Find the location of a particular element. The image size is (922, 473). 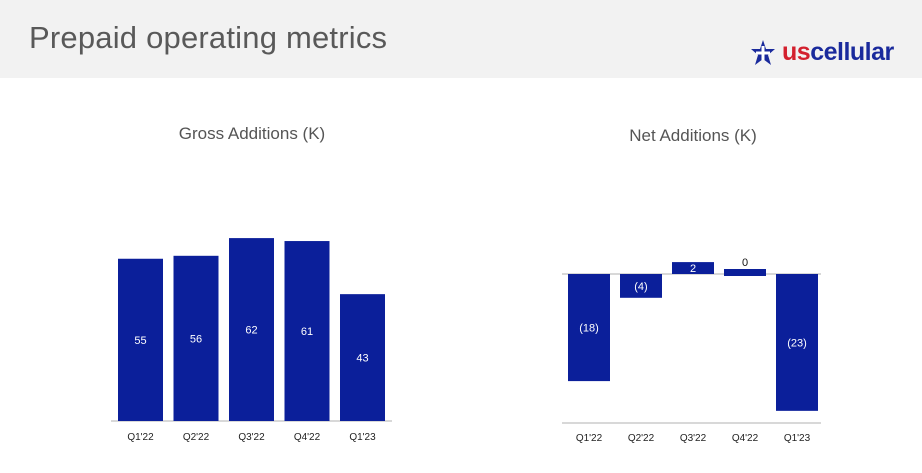

uscellular-logo: uscellular is located at coordinates (828, 54).